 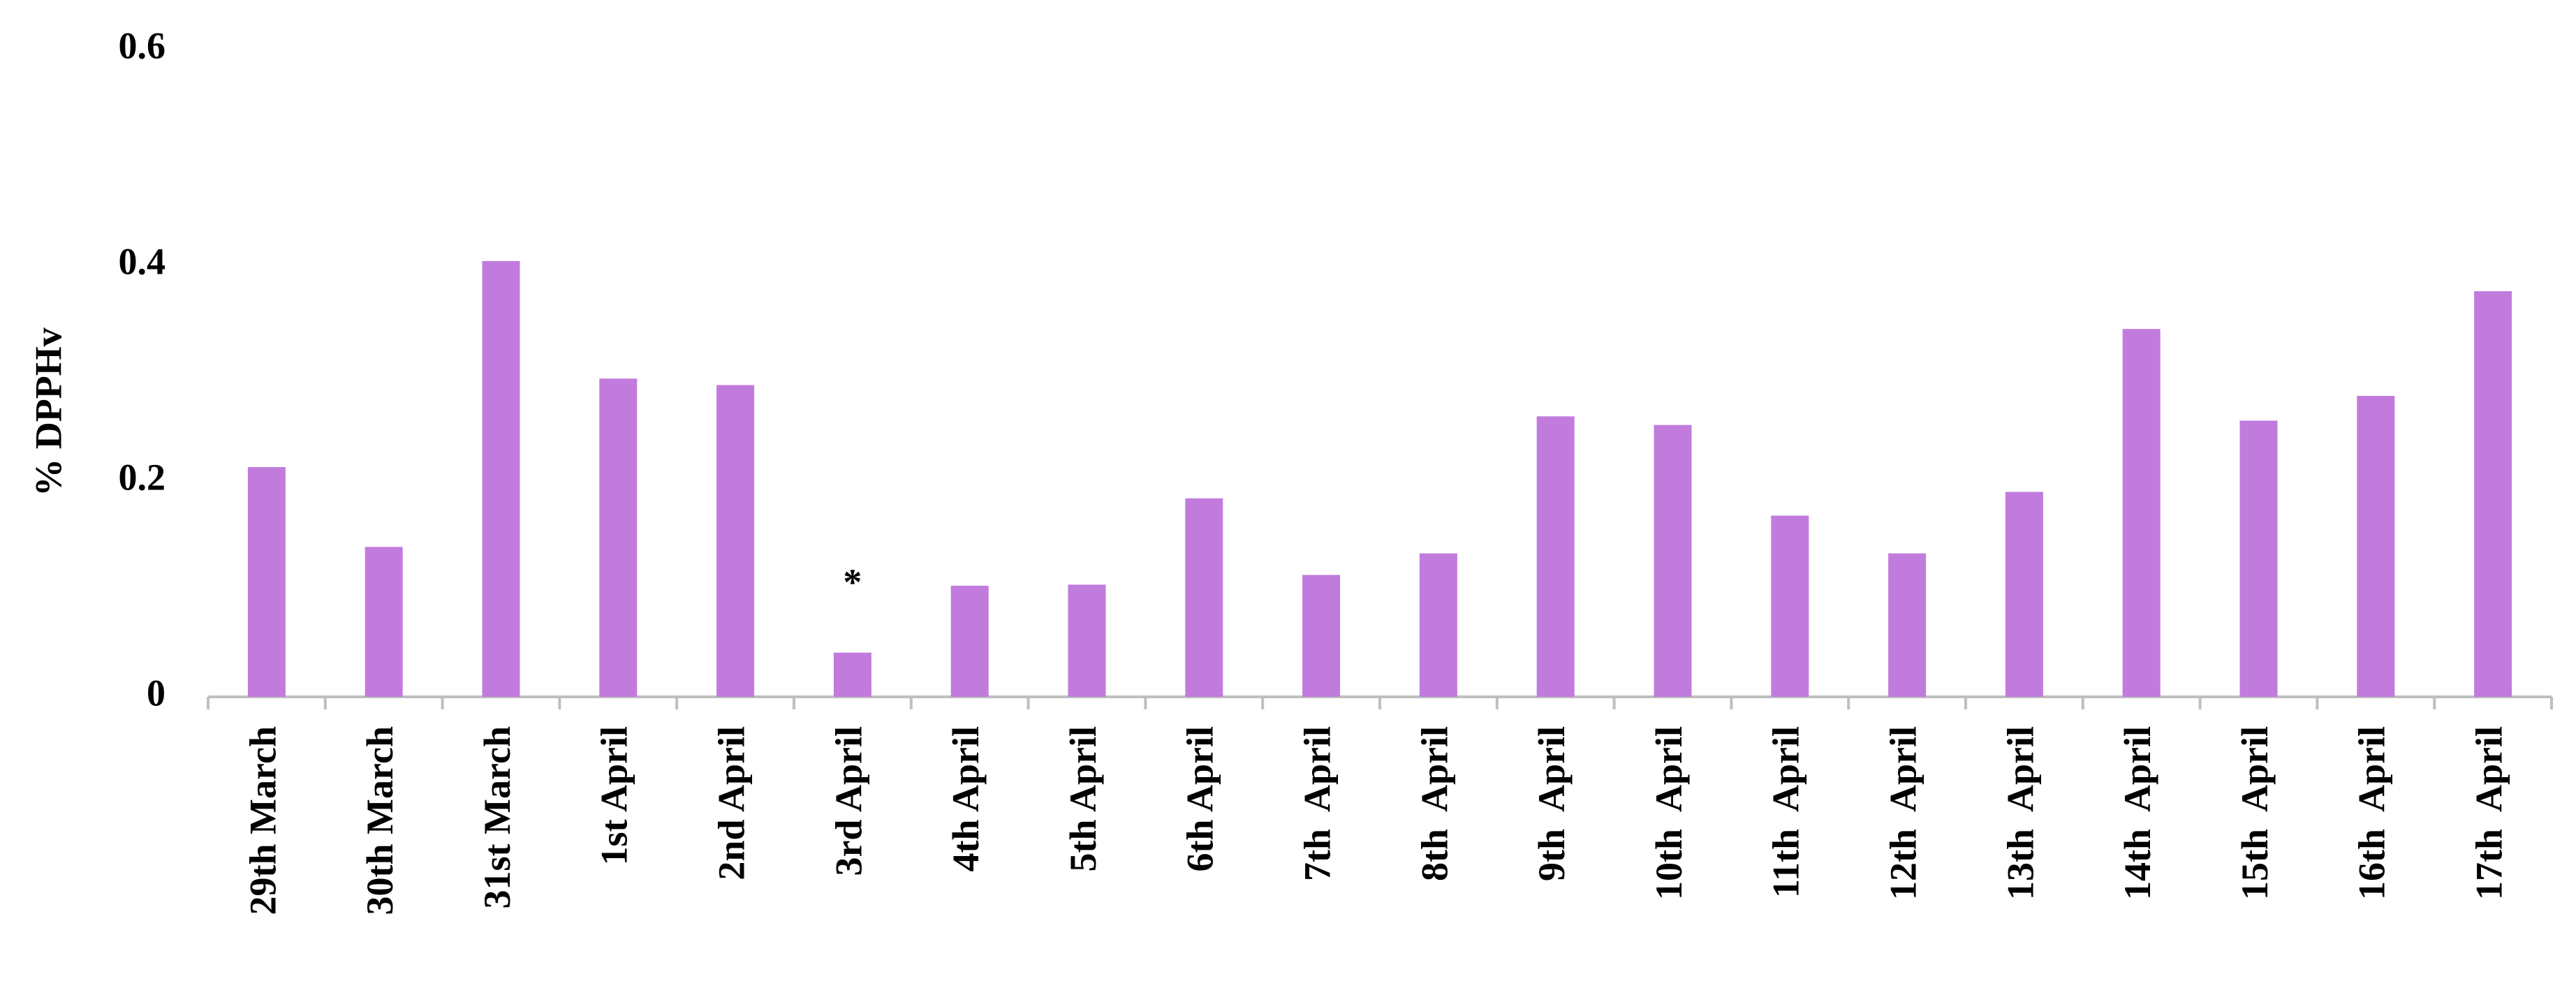 I want to click on x-tick-label: 3rd April, so click(x=848, y=801).